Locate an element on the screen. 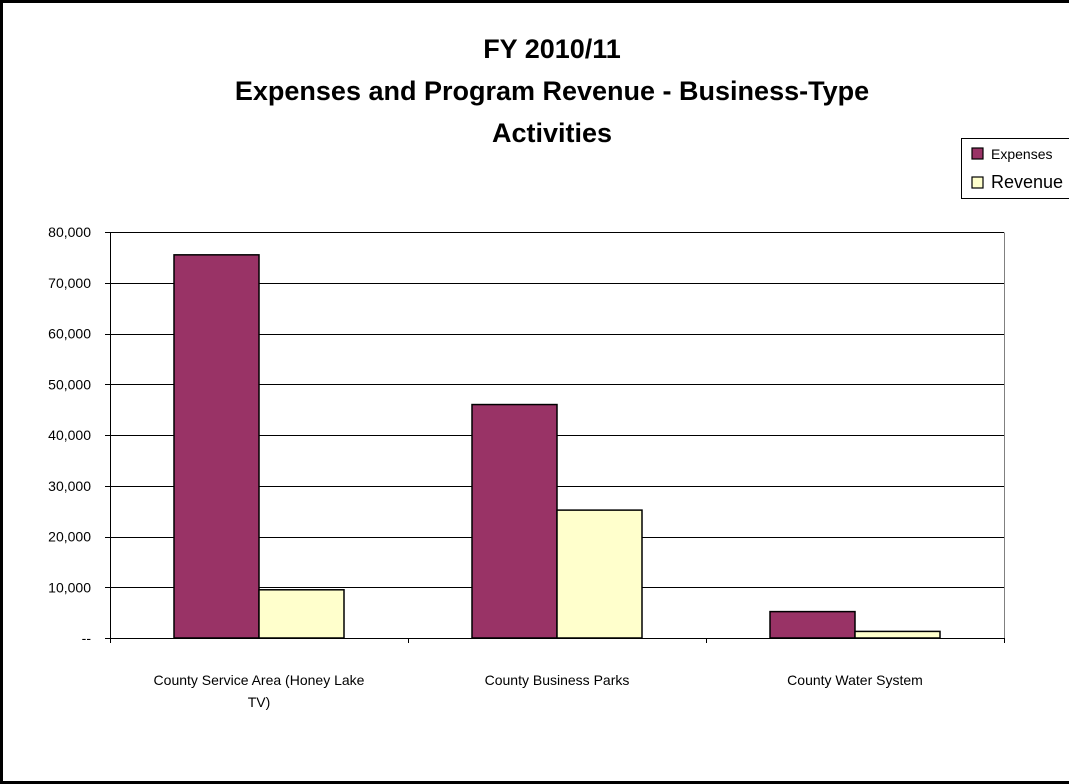 Image resolution: width=1069 pixels, height=784 pixels. y-tick-label: 10,000 is located at coordinates (69, 587).